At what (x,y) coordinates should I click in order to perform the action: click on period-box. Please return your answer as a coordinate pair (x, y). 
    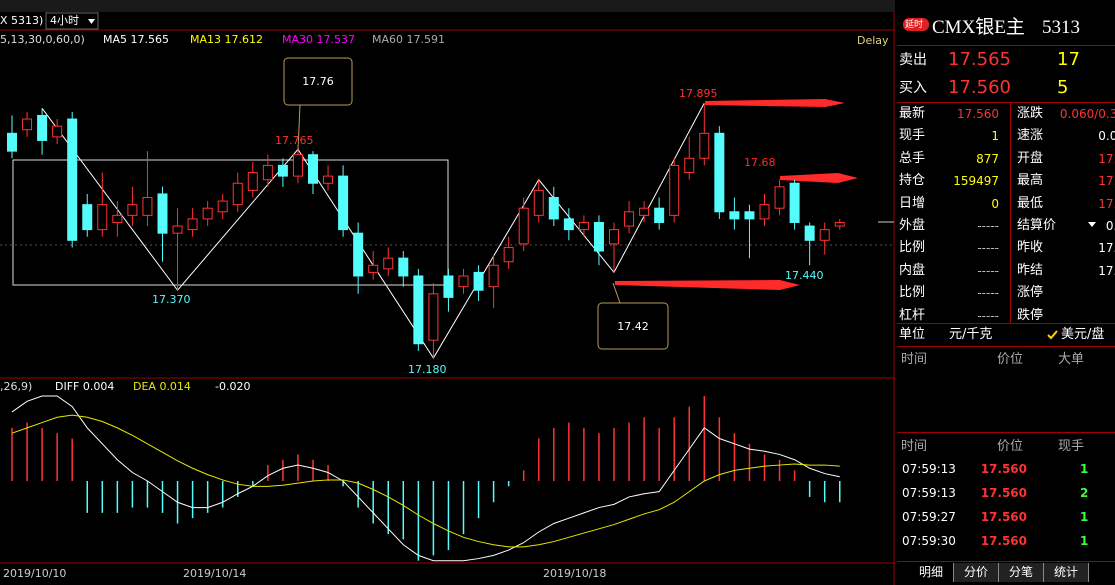
    Looking at the image, I should click on (72, 21).